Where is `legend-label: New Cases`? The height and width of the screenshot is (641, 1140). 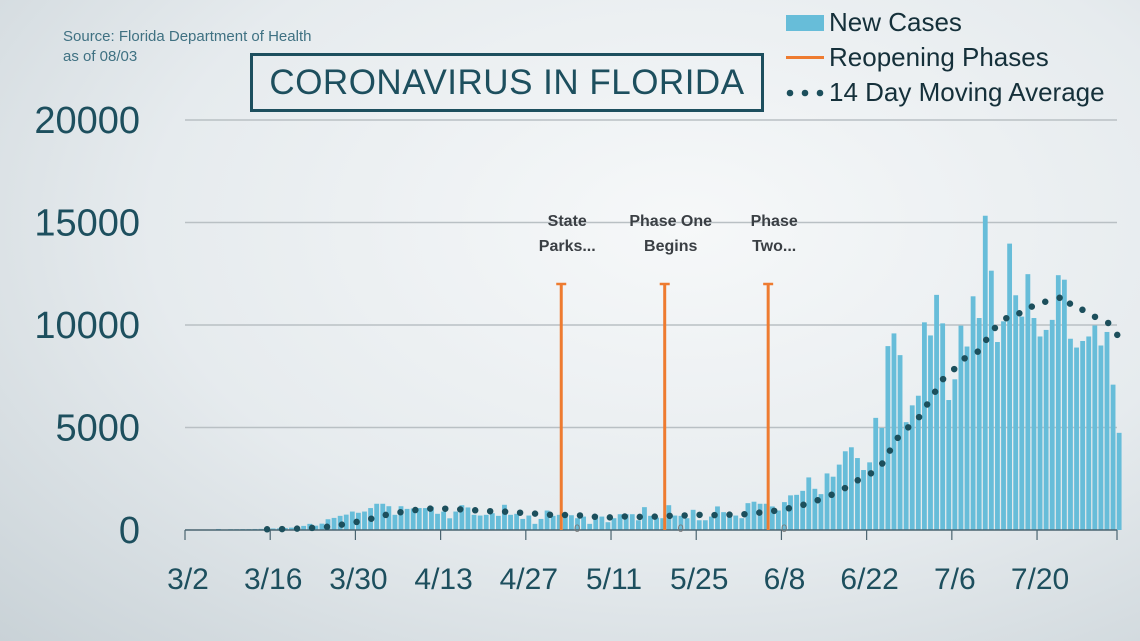
legend-label: New Cases is located at coordinates (895, 22).